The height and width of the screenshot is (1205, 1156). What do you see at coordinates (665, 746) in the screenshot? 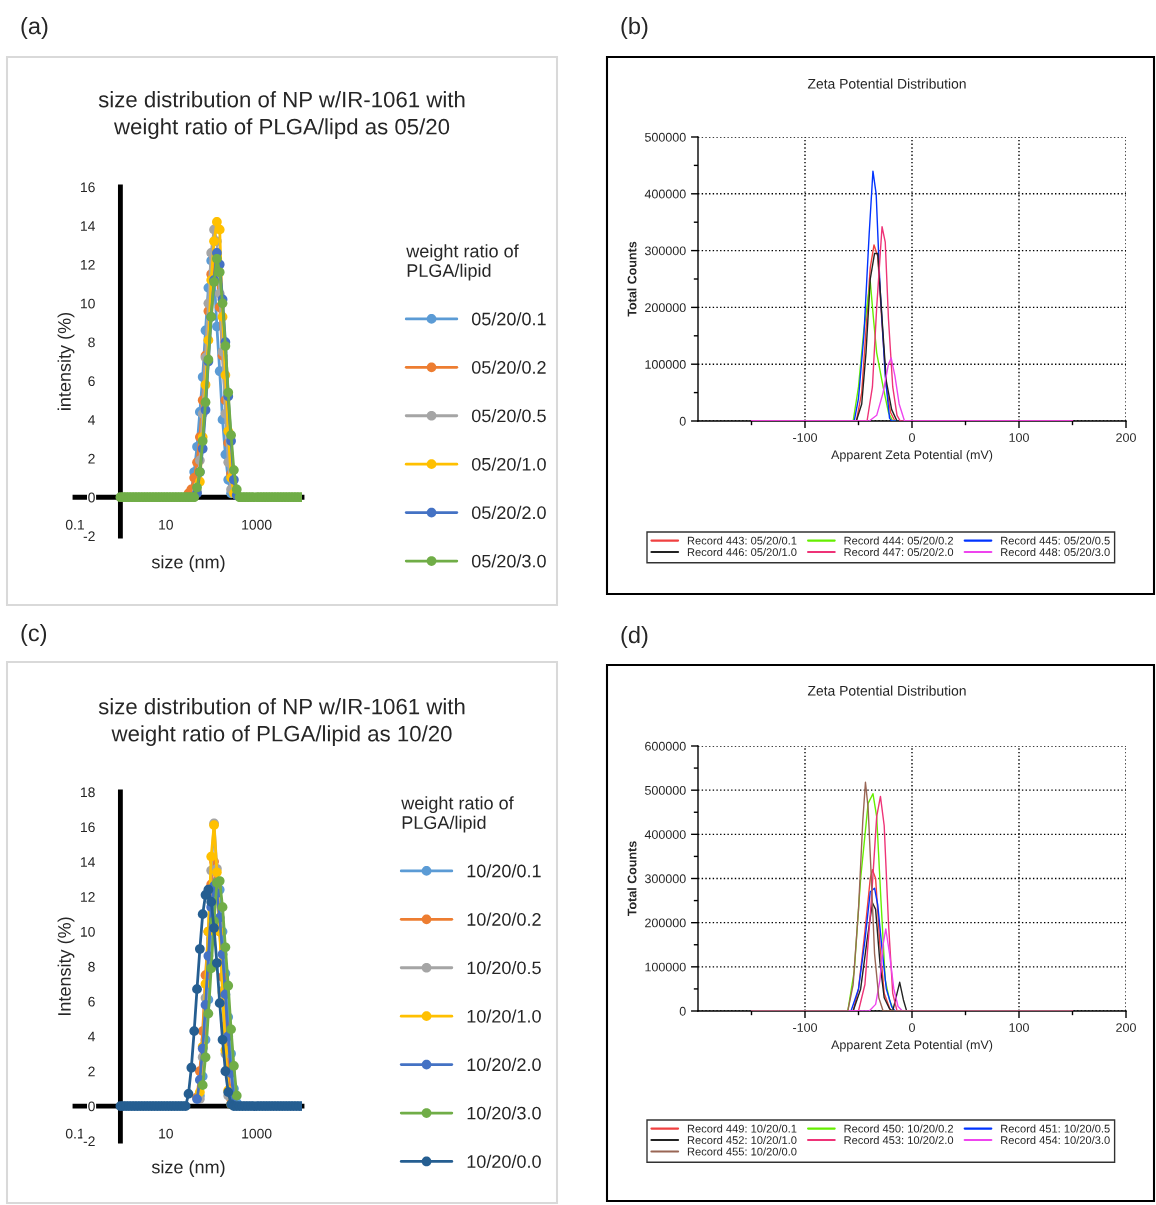
I see `y-tick-label: 600000` at bounding box center [665, 746].